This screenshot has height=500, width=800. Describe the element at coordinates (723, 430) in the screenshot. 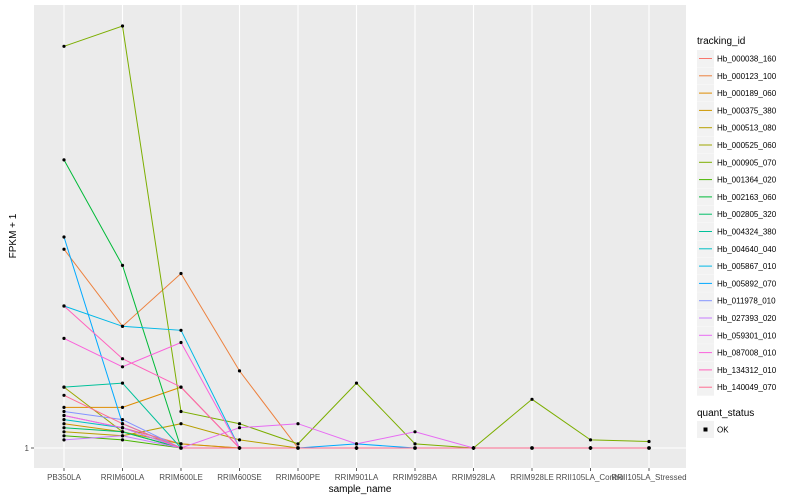

I see `legend2-label: OK` at that location.